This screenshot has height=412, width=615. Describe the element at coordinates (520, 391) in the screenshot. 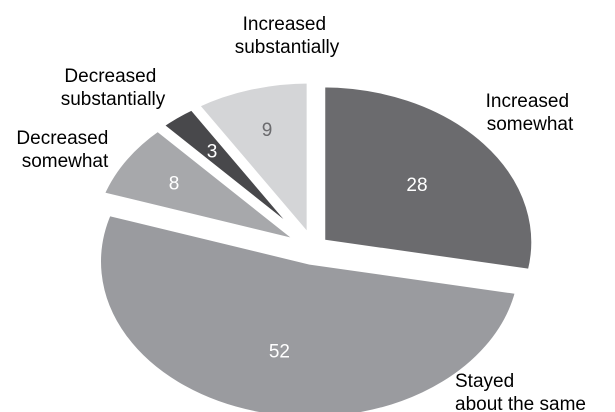

I see `category-label-stayed-about-the-same: Stayed about the same` at that location.